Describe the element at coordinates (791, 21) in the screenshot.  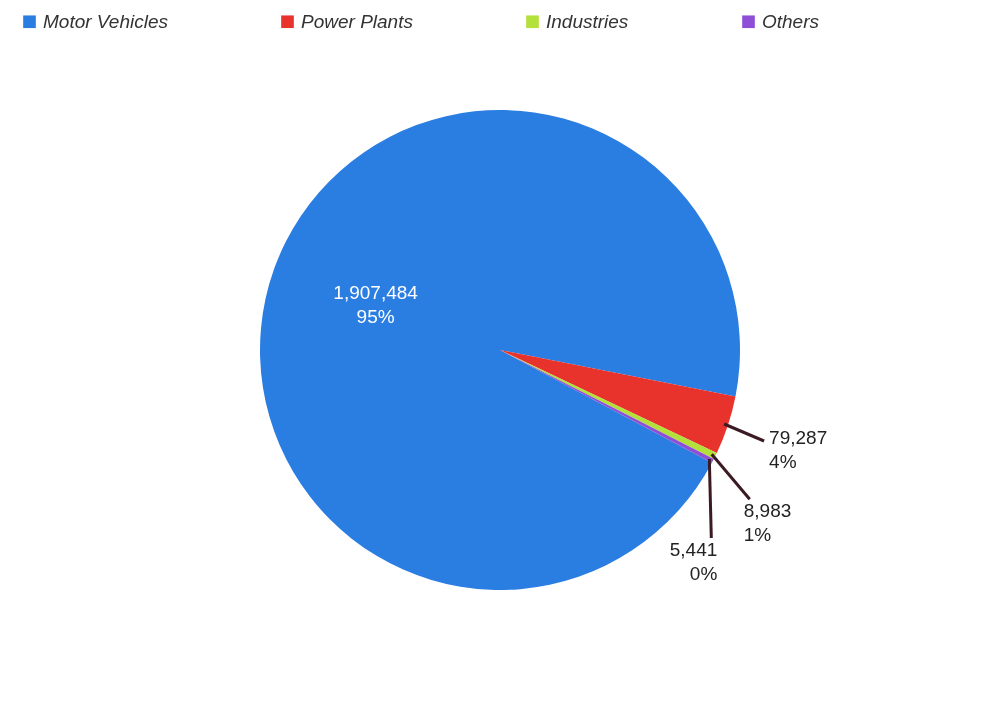
I see `legend-label: Others` at that location.